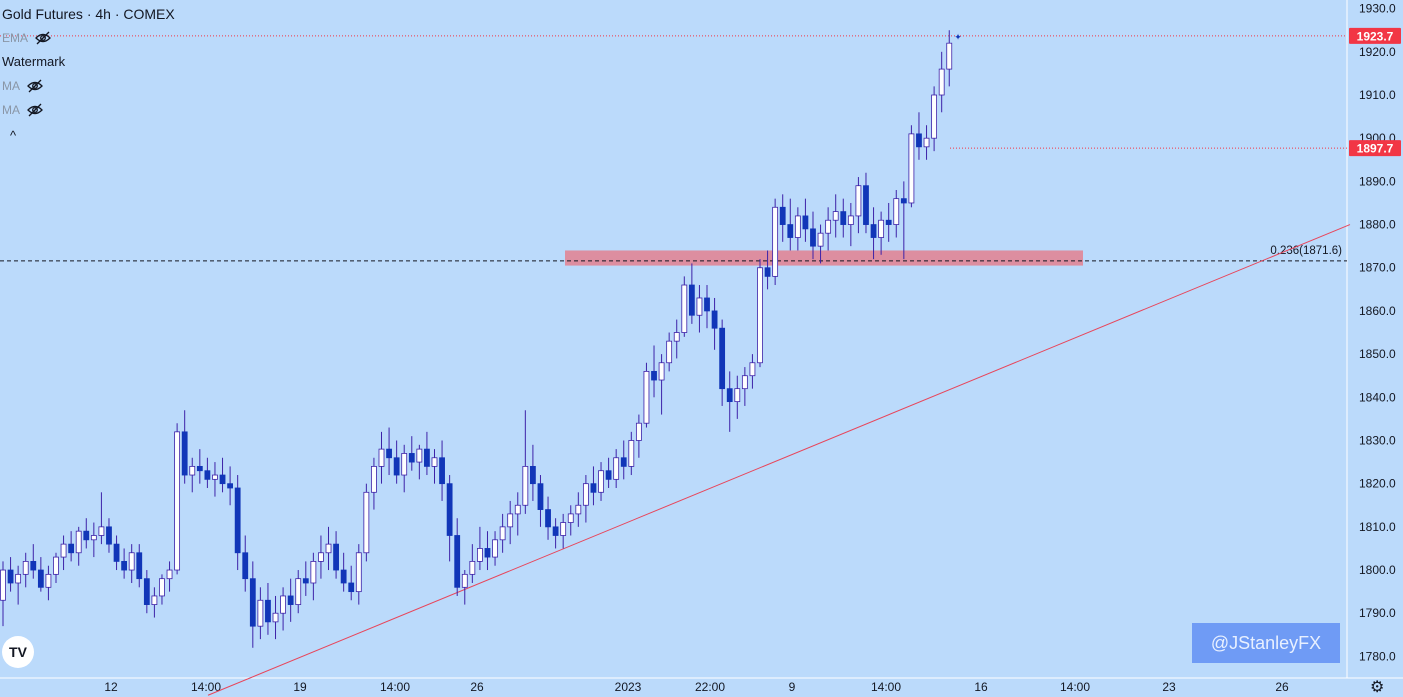  I want to click on x-tick-label: 16, so click(981, 687).